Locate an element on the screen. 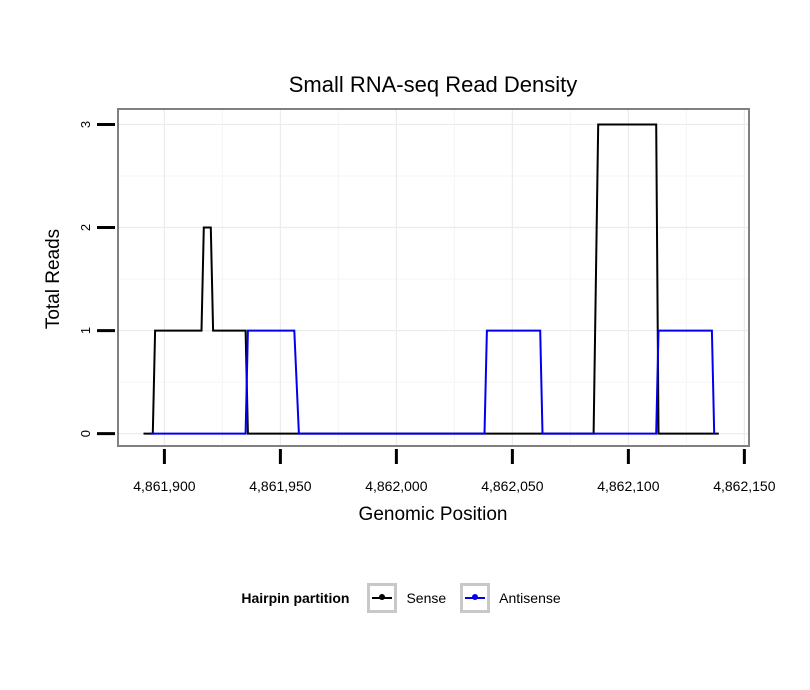 The width and height of the screenshot is (810, 690). series-line-antisense is located at coordinates (433, 382).